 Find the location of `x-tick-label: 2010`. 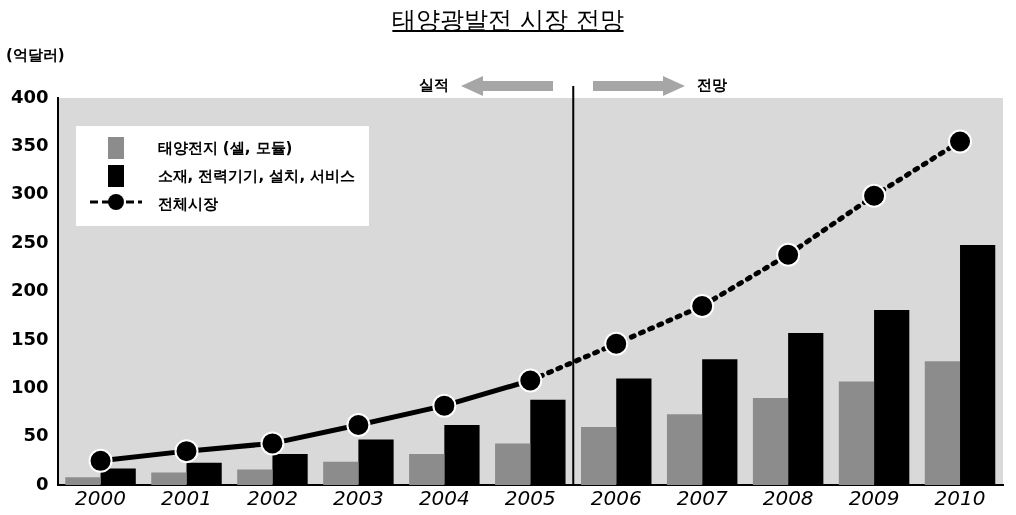

x-tick-label: 2010 is located at coordinates (960, 498).